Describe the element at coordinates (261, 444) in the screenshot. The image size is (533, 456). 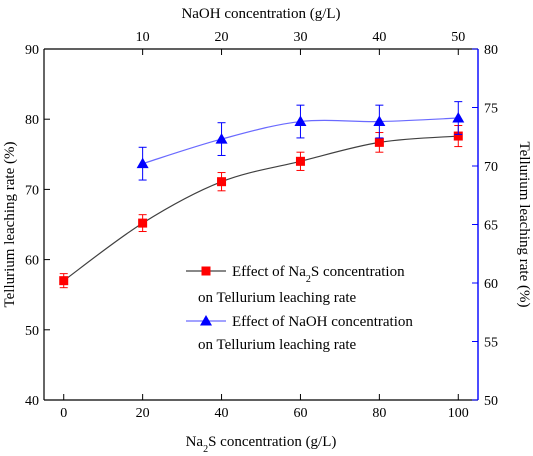
I see `bottom-axis-title: Na2S concentration (g/L)` at that location.